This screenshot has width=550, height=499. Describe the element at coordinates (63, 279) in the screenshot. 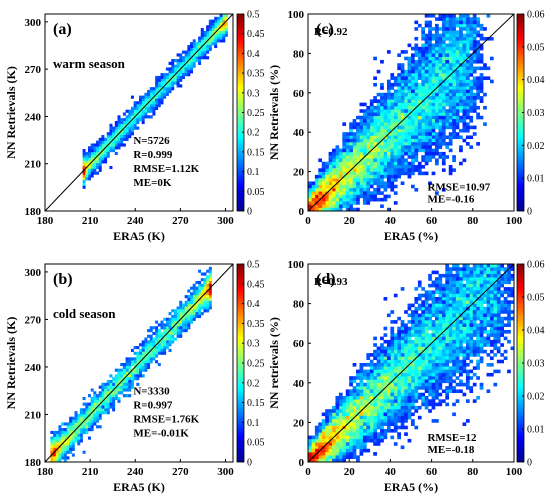

I see `panel-label: (b)` at that location.